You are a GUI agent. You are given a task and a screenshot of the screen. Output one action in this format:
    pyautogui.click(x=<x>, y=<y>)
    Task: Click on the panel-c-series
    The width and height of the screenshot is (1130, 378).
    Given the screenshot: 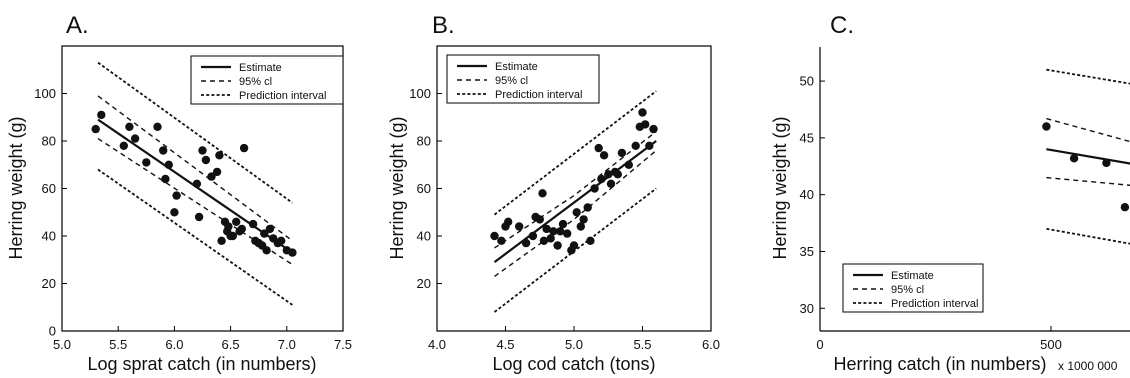 What is the action you would take?
    pyautogui.click(x=1086, y=156)
    